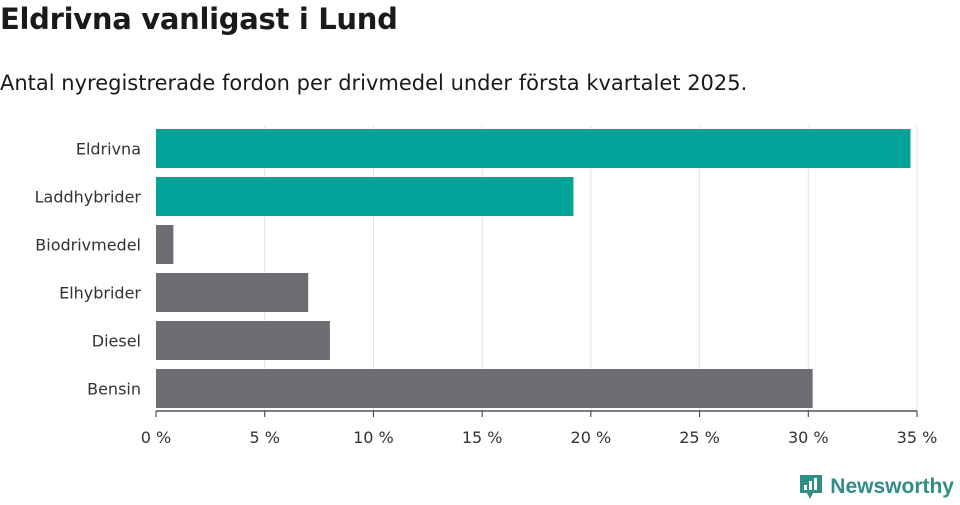  I want to click on x-tick-label: 0 %, so click(156, 437).